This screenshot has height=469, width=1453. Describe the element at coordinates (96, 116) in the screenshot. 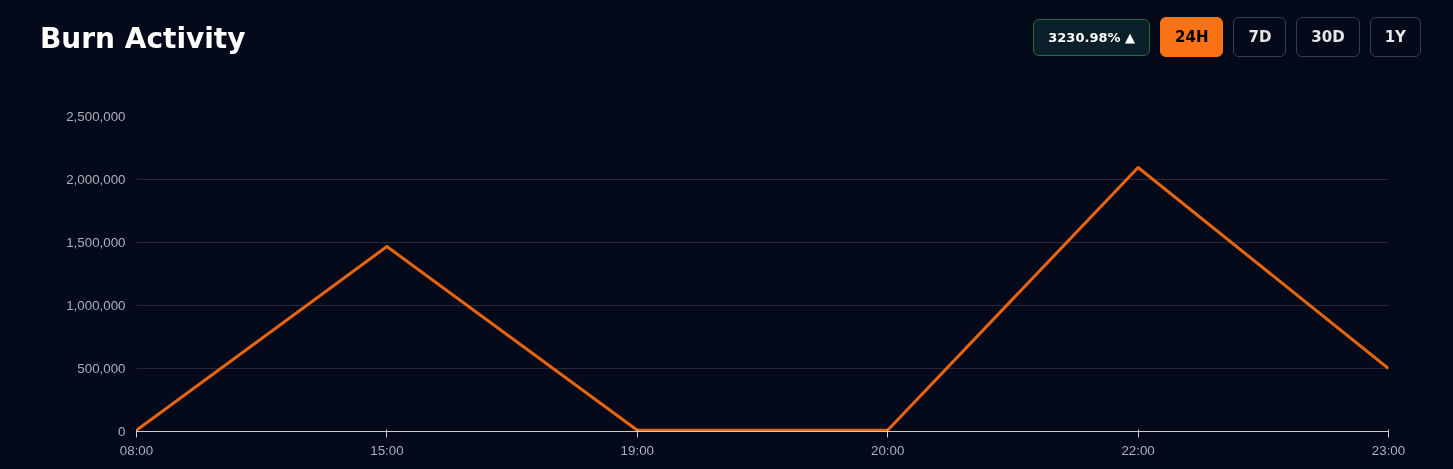

I see `y-tick-label: 2,500,000` at that location.